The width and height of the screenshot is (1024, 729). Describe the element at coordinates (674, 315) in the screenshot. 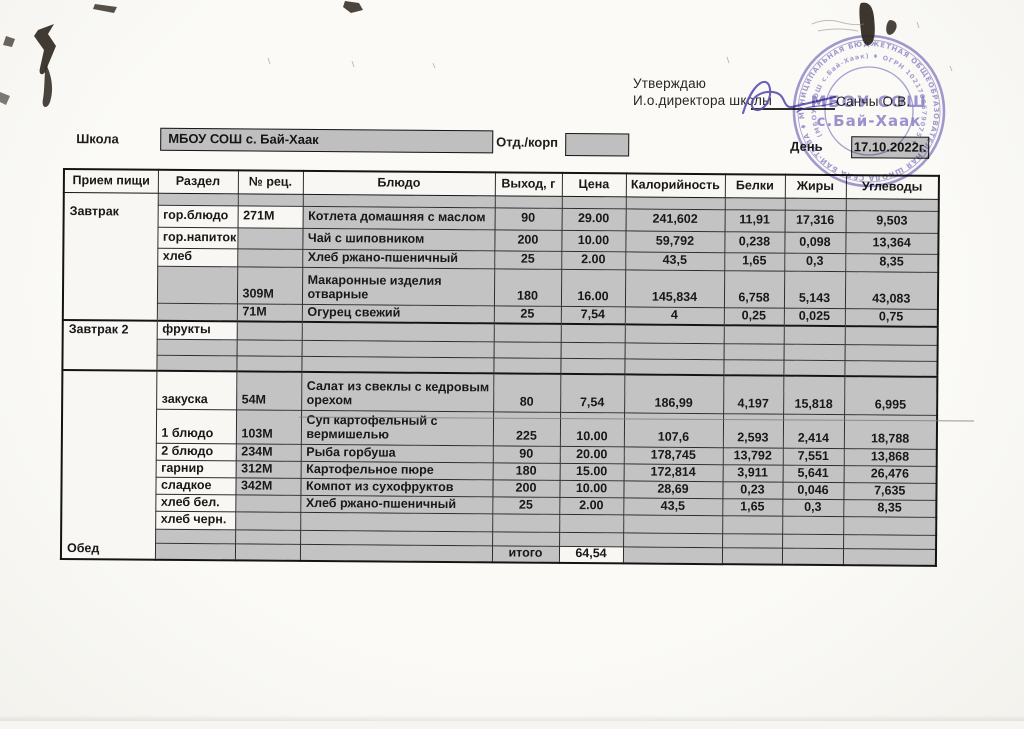

I see `cell-cal: 4` at that location.